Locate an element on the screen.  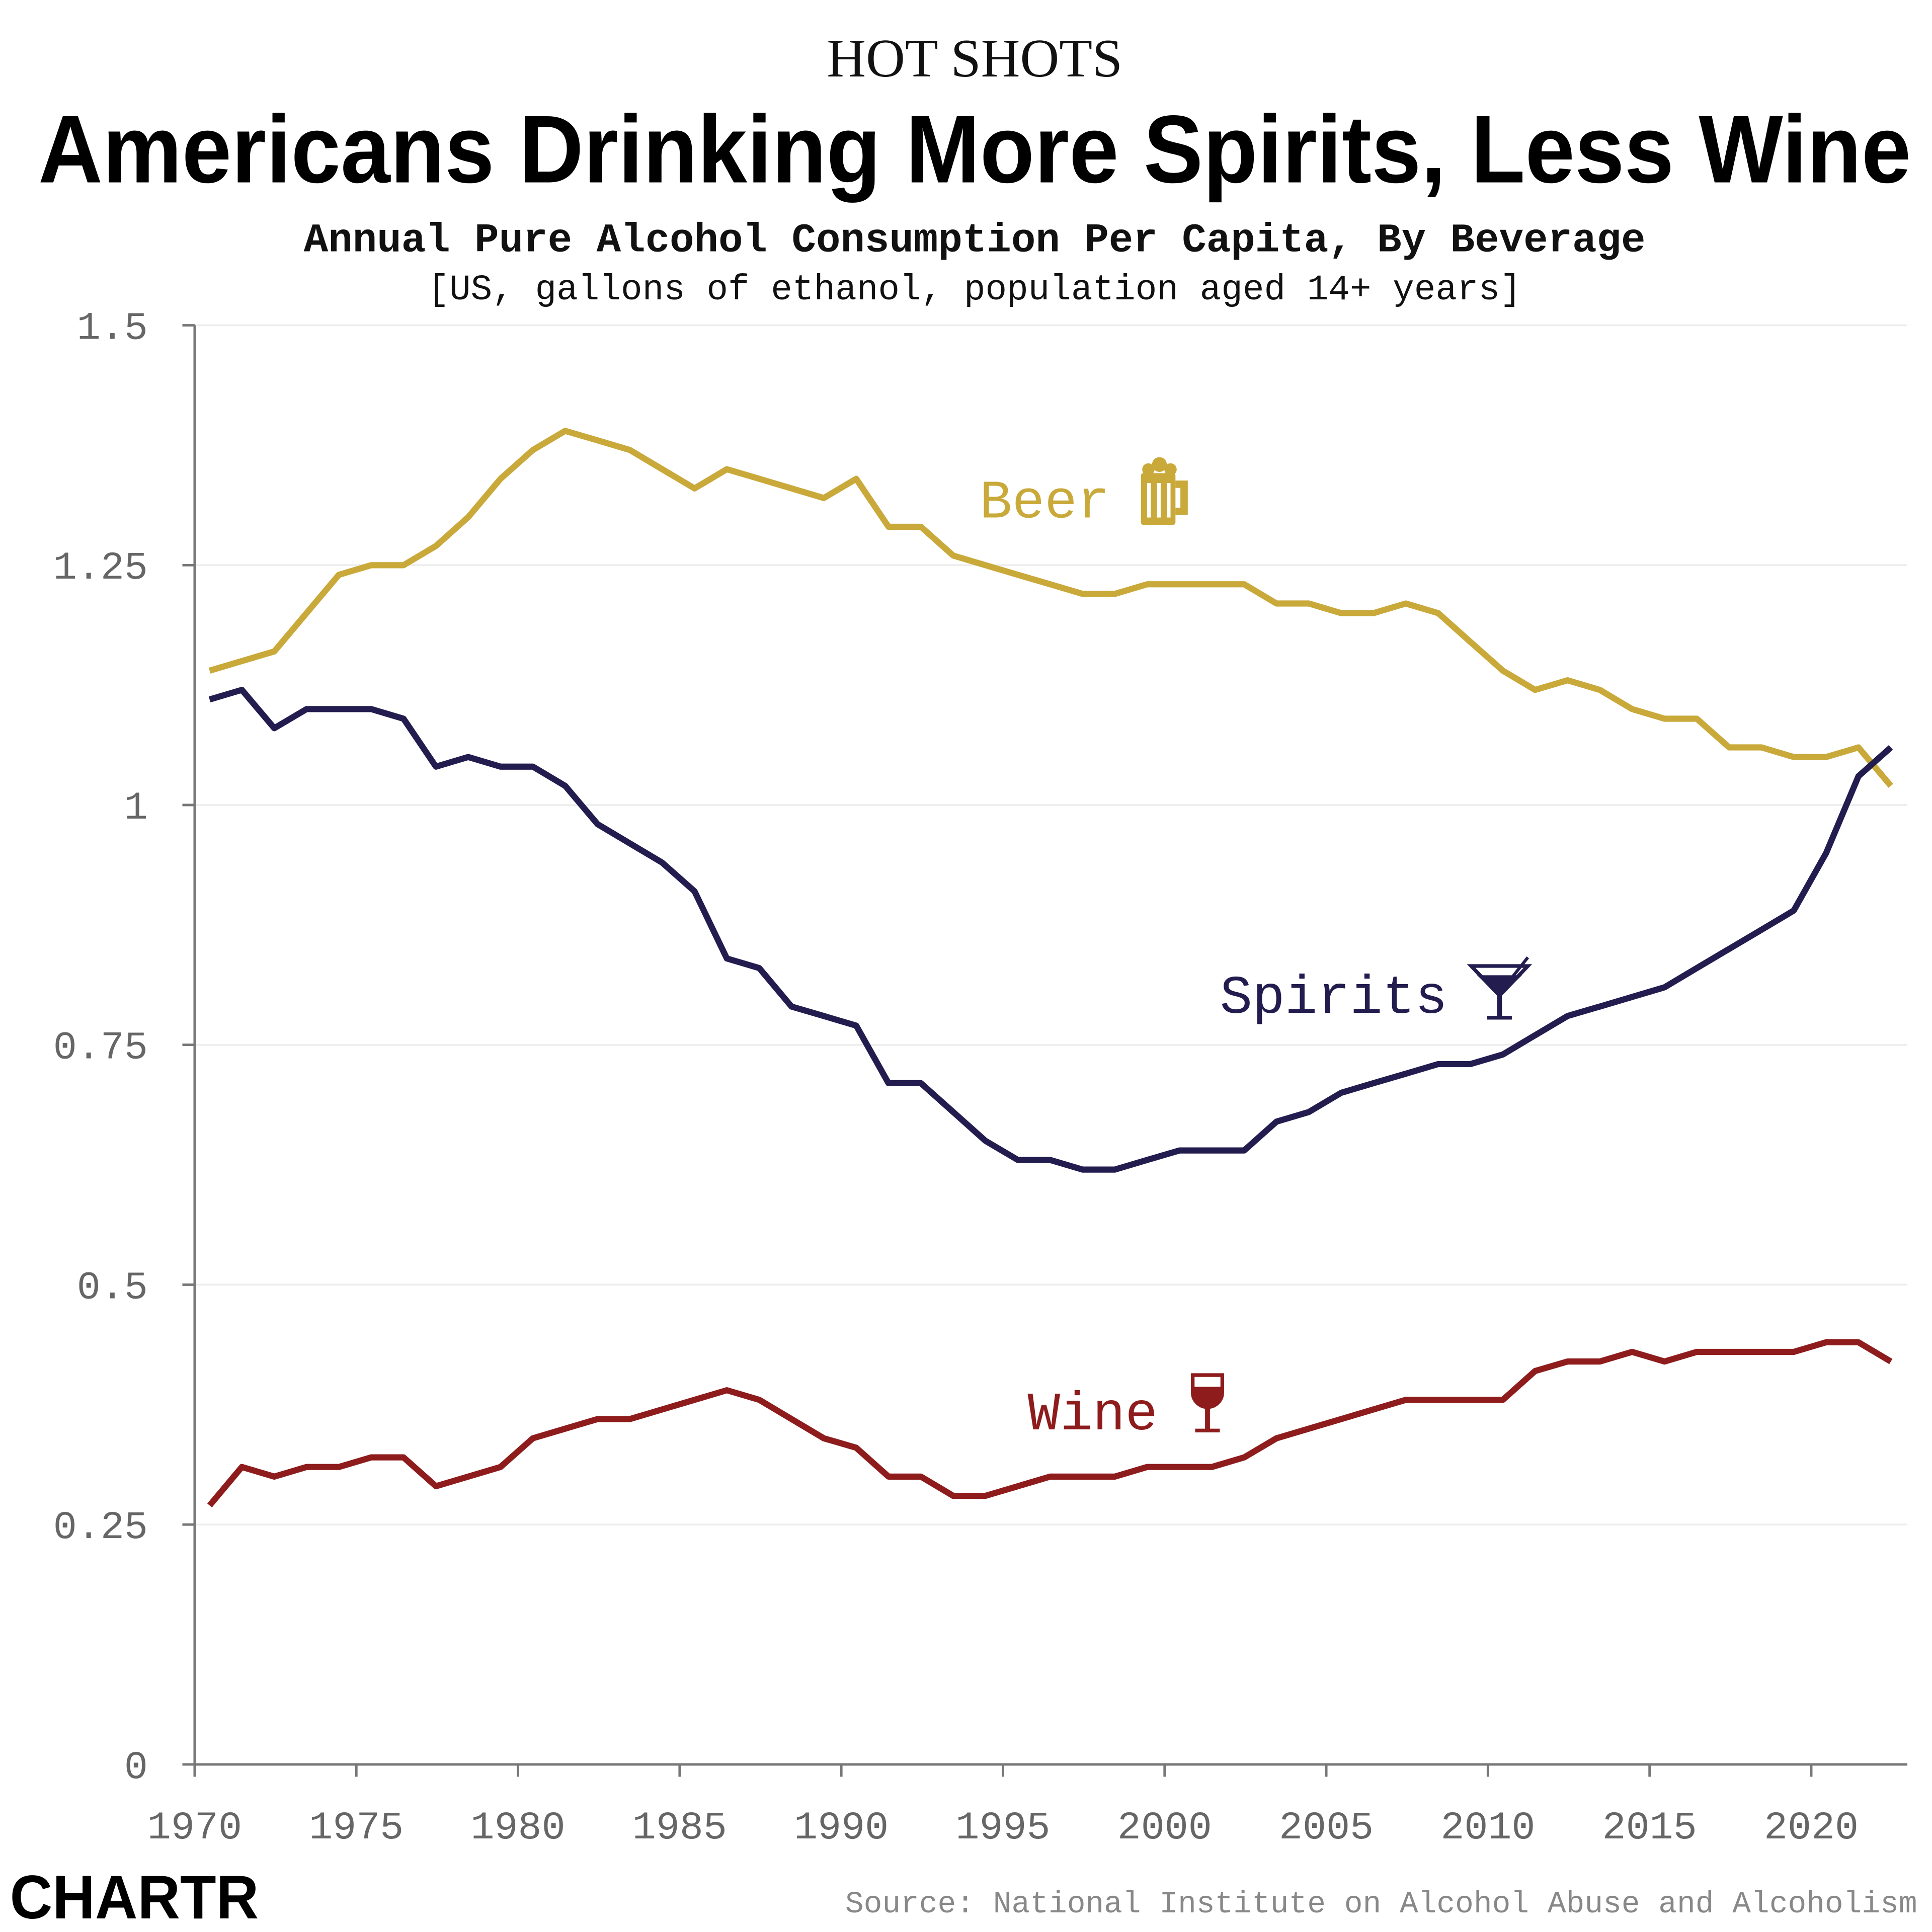
y-tick-label: 0 is located at coordinates (136, 1768).